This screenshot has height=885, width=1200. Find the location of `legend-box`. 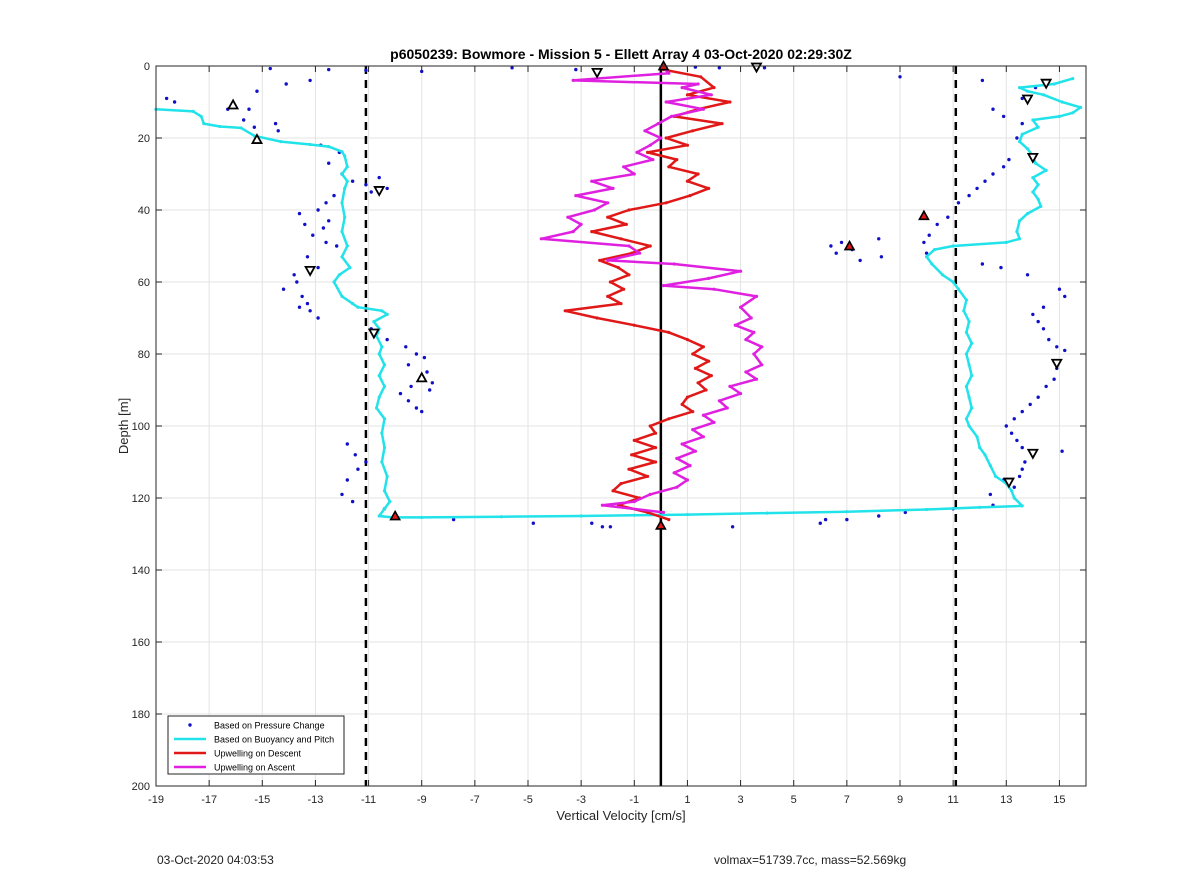

legend-box is located at coordinates (256, 745).